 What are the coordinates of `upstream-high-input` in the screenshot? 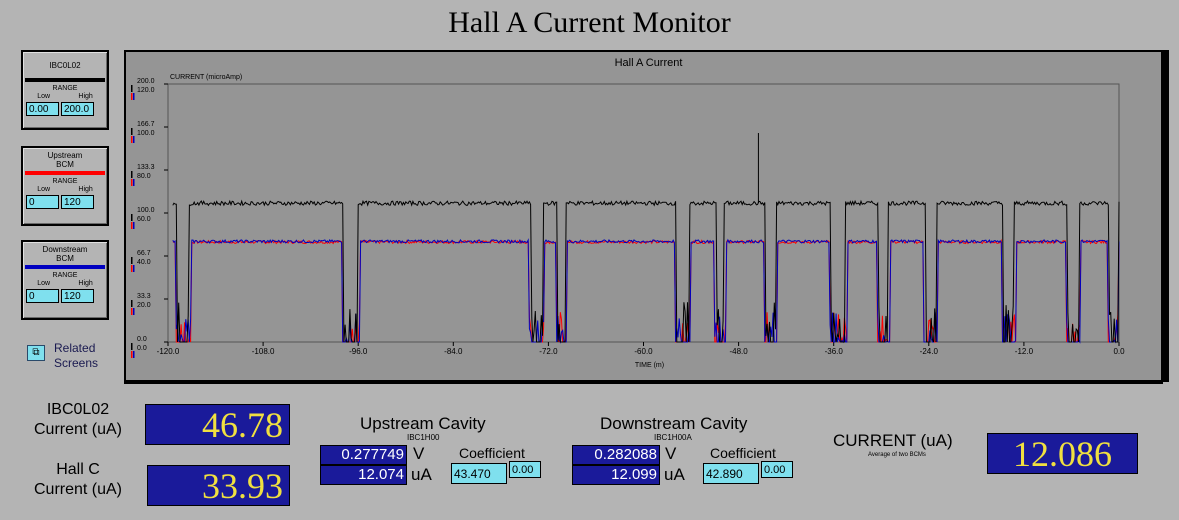 It's located at (77, 202).